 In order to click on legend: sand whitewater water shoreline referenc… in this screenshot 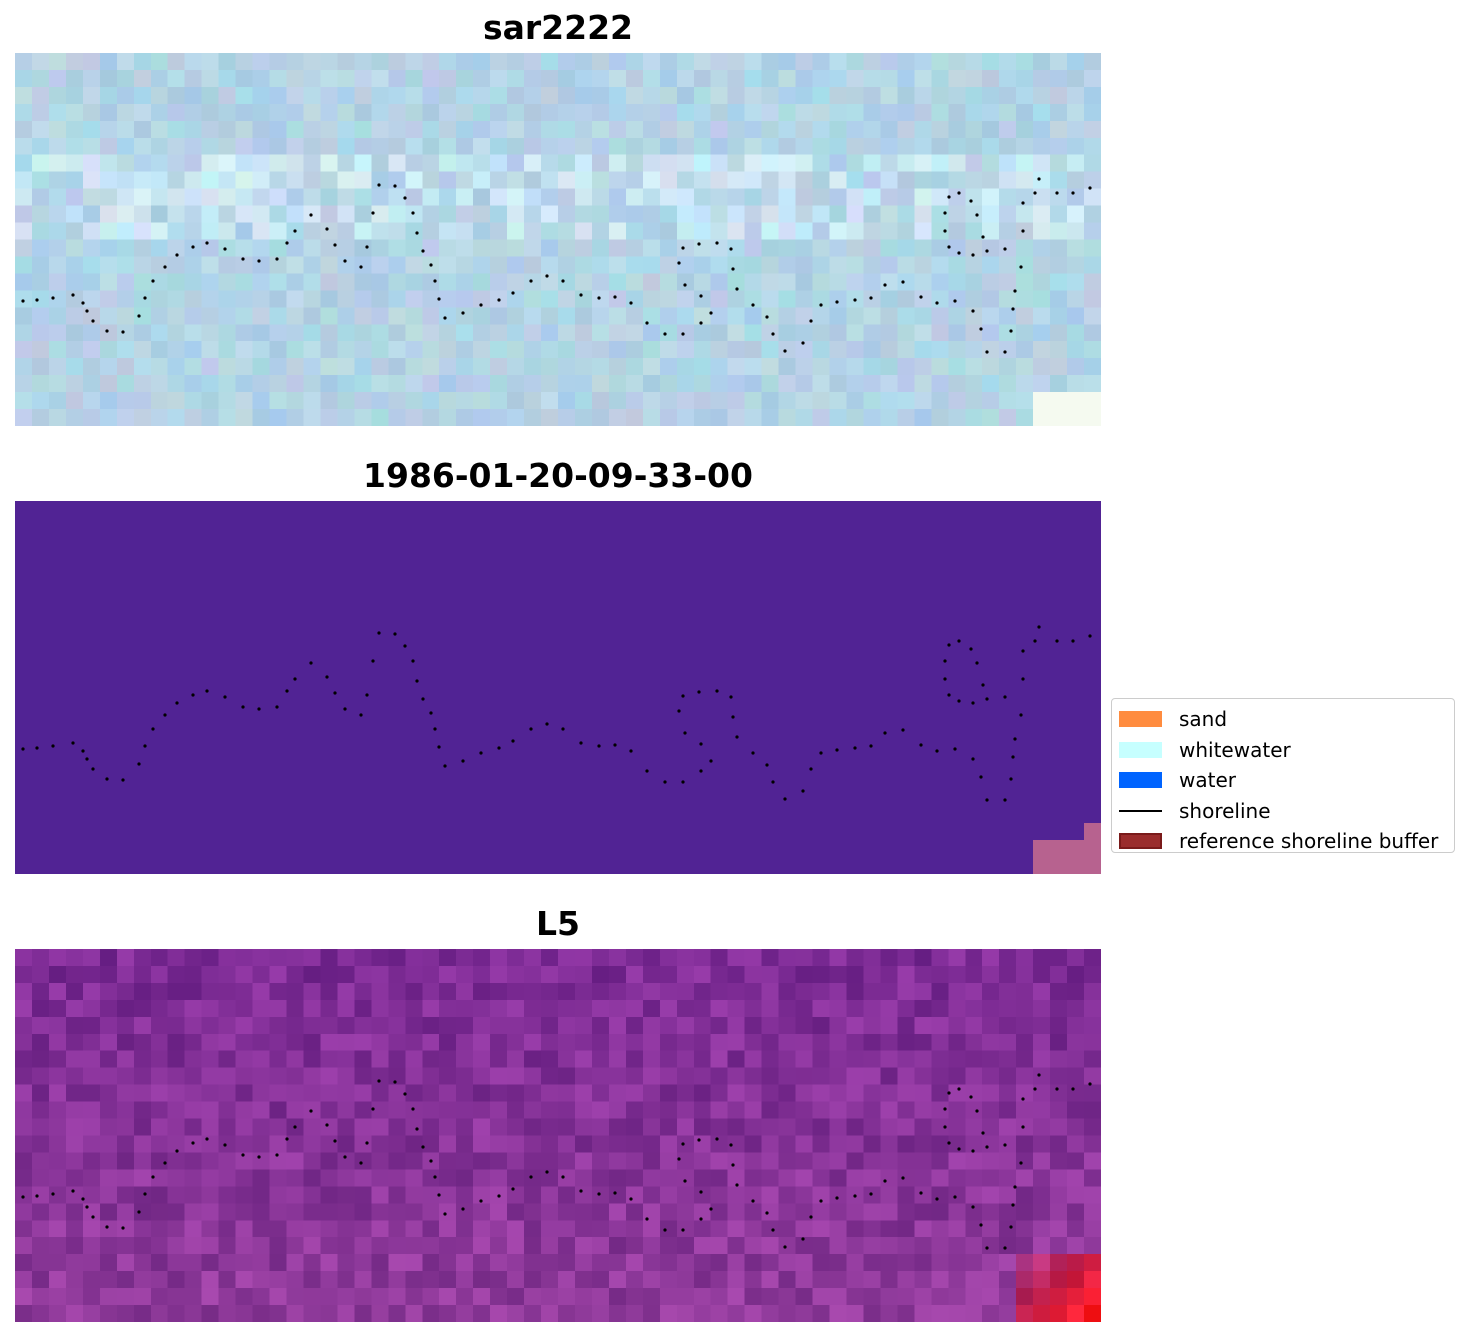, I will do `click(1283, 775)`.